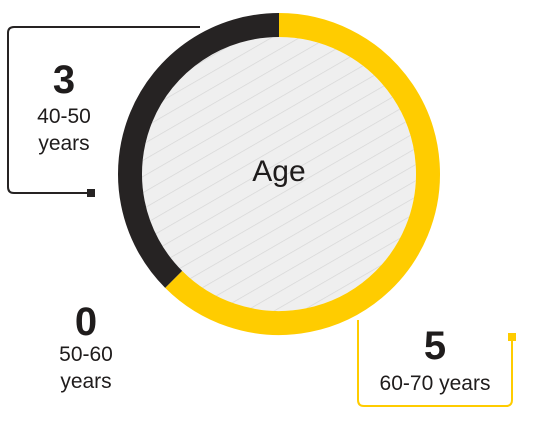 The height and width of the screenshot is (428, 533). I want to click on label-40-50-line2: years, so click(64, 143).